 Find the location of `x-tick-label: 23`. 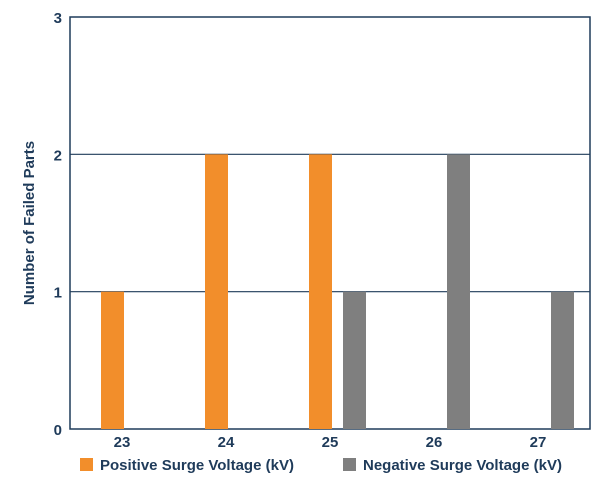

x-tick-label: 23 is located at coordinates (122, 442).